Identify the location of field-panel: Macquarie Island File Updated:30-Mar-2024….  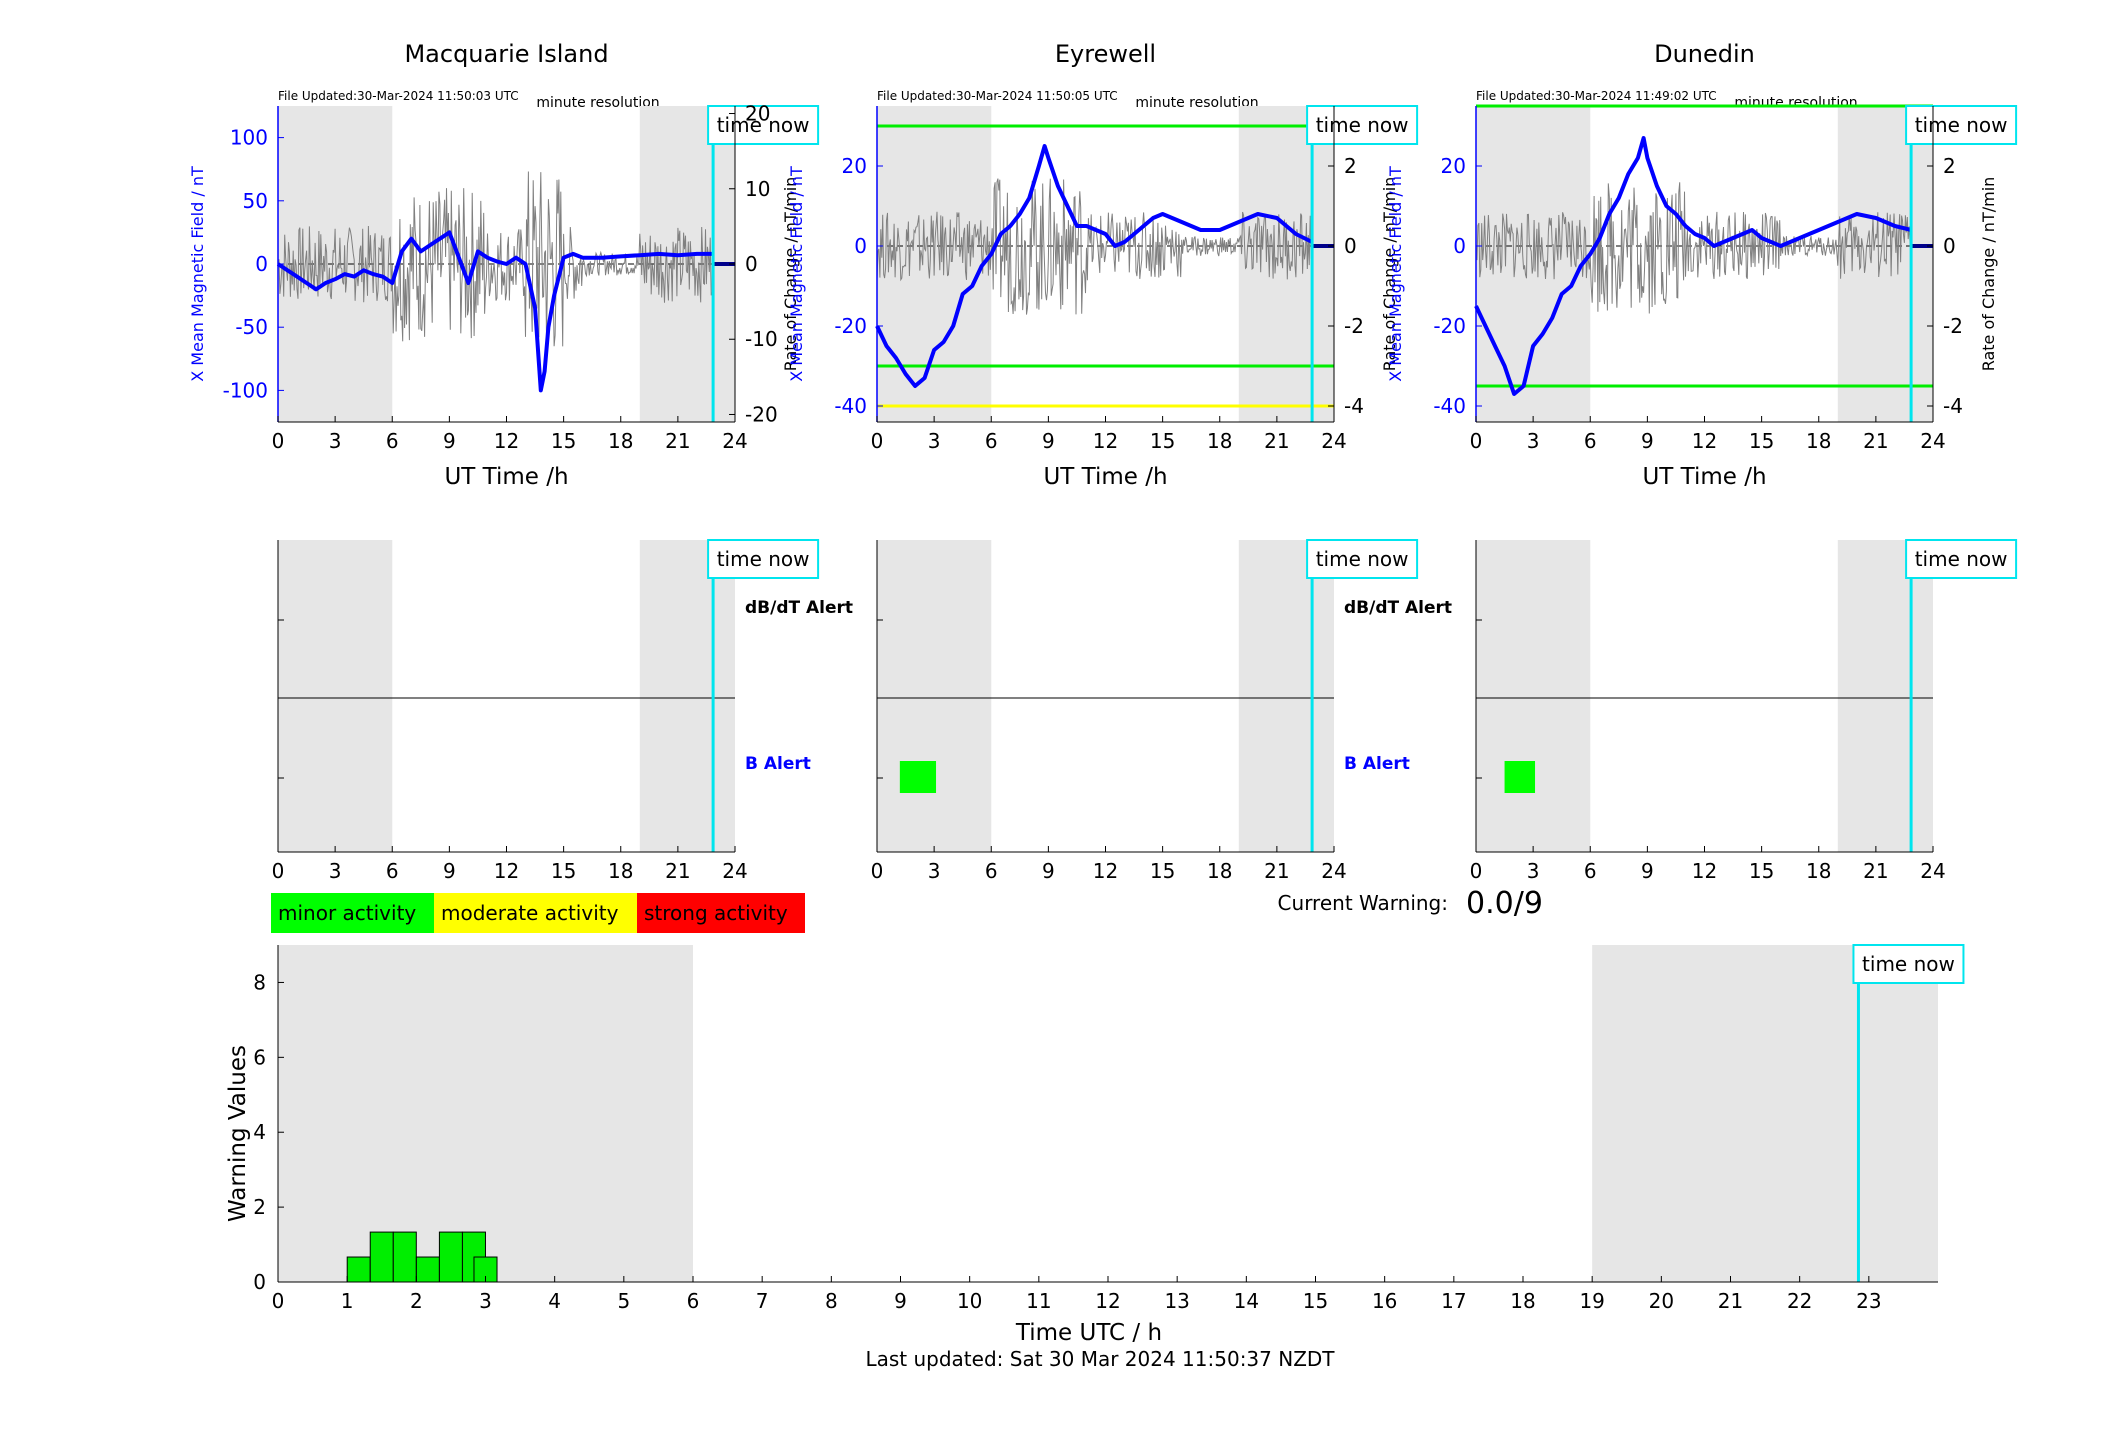
(504, 265).